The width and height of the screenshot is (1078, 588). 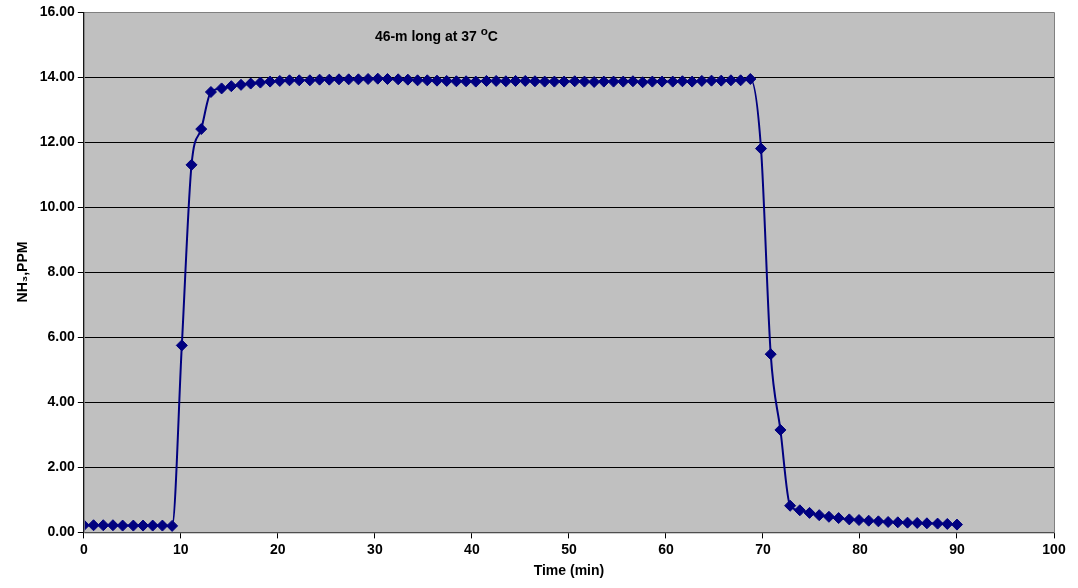 What do you see at coordinates (860, 548) in the screenshot?
I see `x-tick-label: 80` at bounding box center [860, 548].